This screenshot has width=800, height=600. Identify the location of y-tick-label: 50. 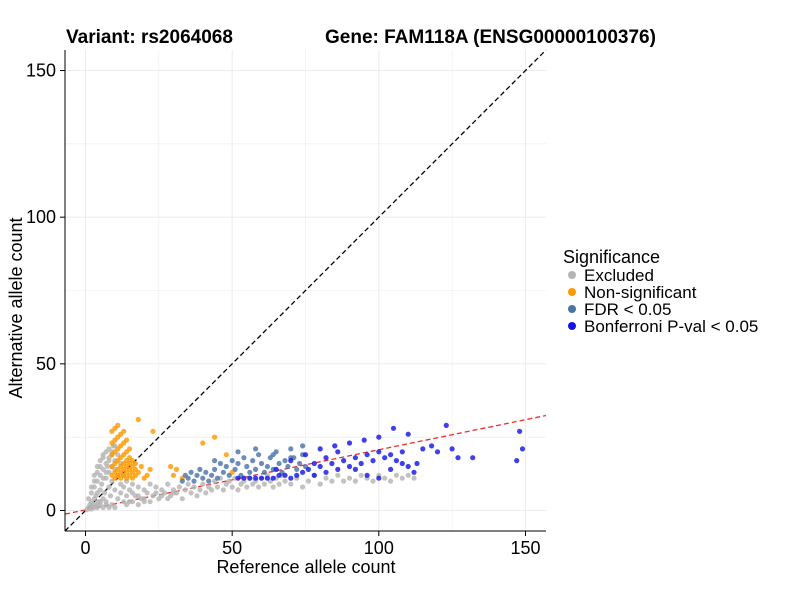
(46, 364).